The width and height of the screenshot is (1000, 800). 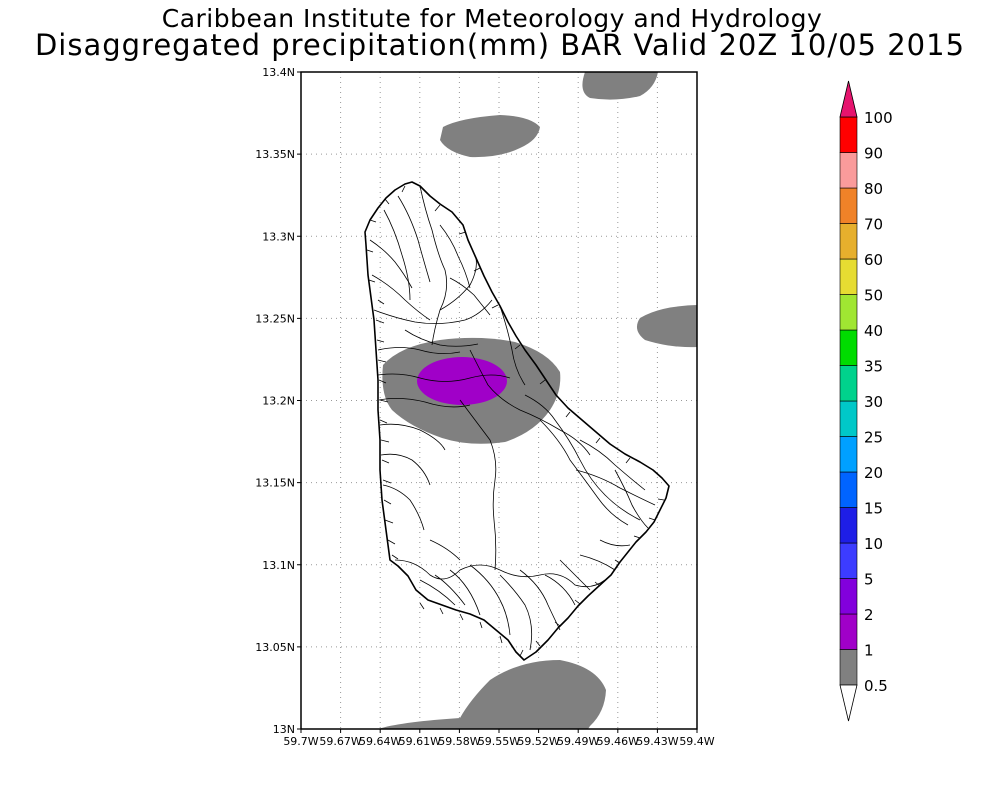 What do you see at coordinates (873, 331) in the screenshot?
I see `colorbar-label: 40` at bounding box center [873, 331].